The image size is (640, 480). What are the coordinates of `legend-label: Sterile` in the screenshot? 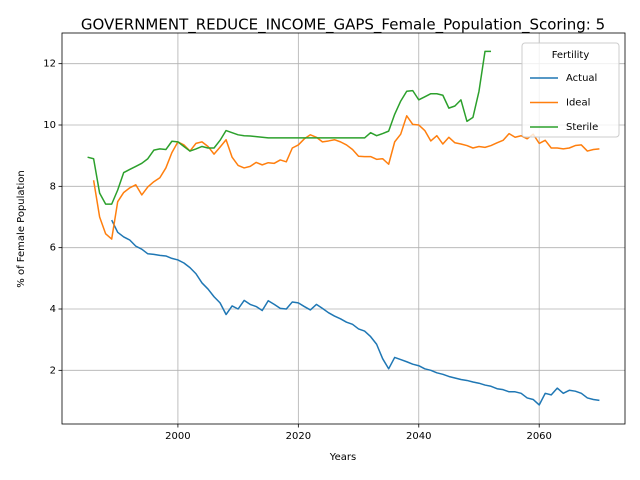 It's located at (582, 127).